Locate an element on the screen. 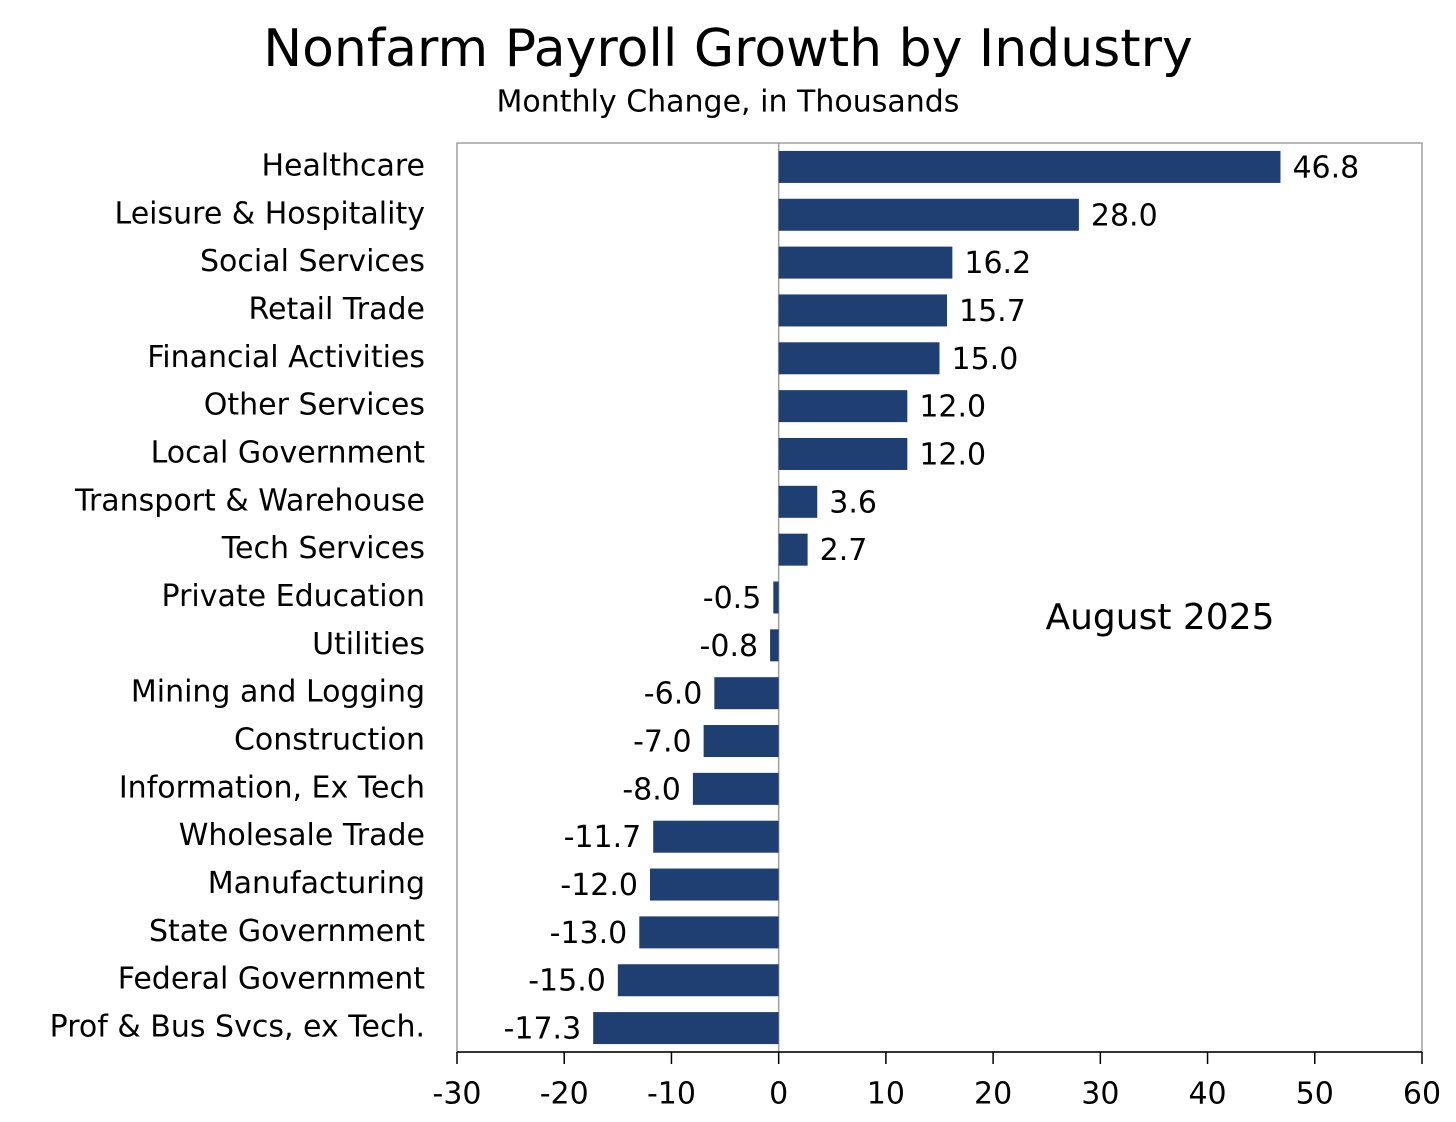  category-label: Federal Government is located at coordinates (271, 979).